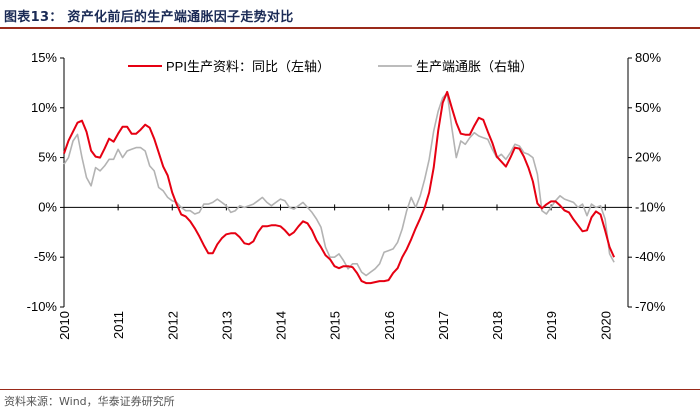 This screenshot has height=415, width=700. I want to click on x-tick-label: 2011, so click(118, 325).